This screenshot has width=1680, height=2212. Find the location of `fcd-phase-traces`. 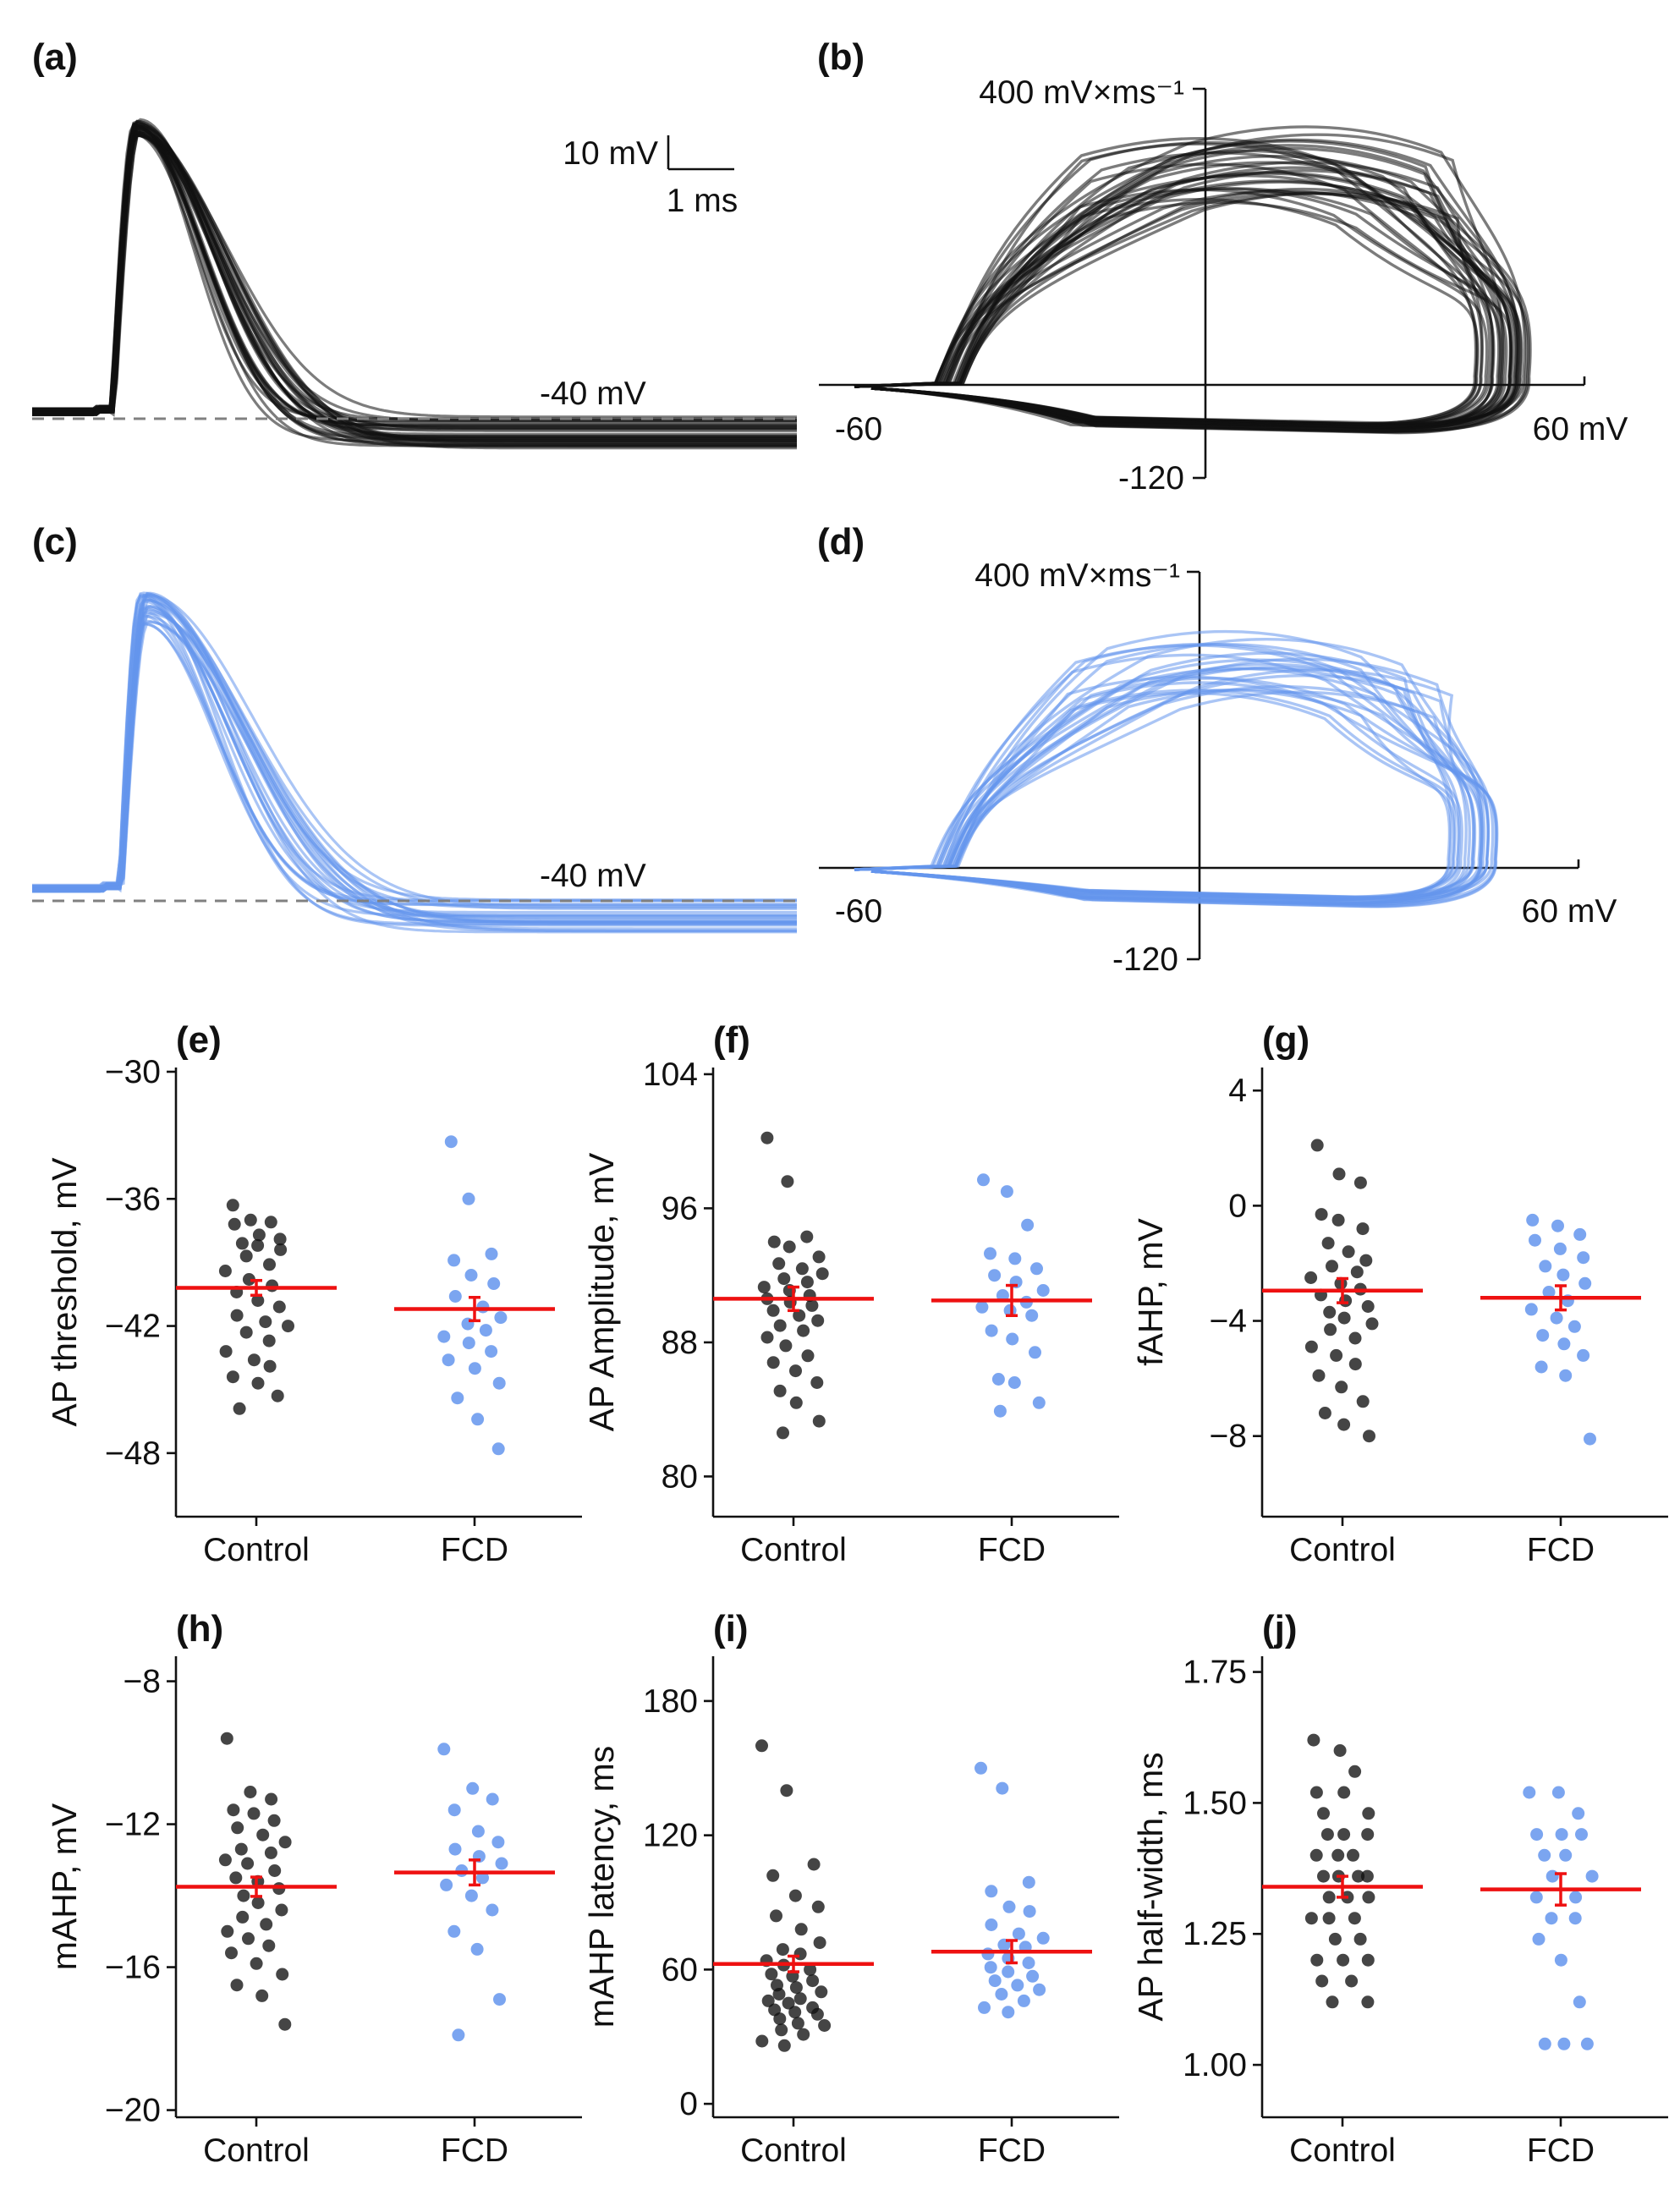

fcd-phase-traces is located at coordinates (1176, 768).